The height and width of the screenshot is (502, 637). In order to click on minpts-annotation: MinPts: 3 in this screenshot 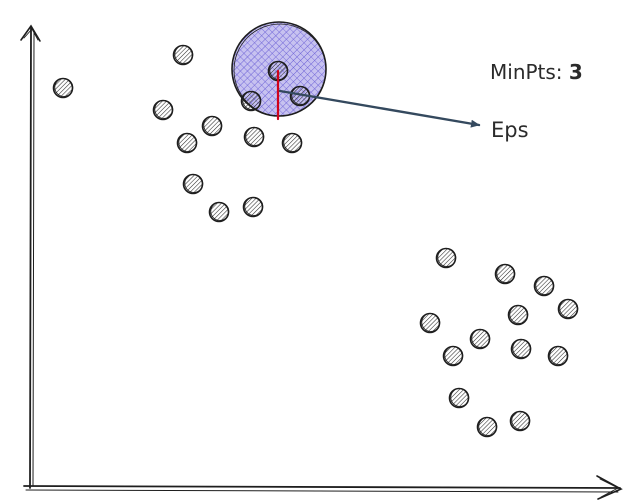, I will do `click(536, 72)`.